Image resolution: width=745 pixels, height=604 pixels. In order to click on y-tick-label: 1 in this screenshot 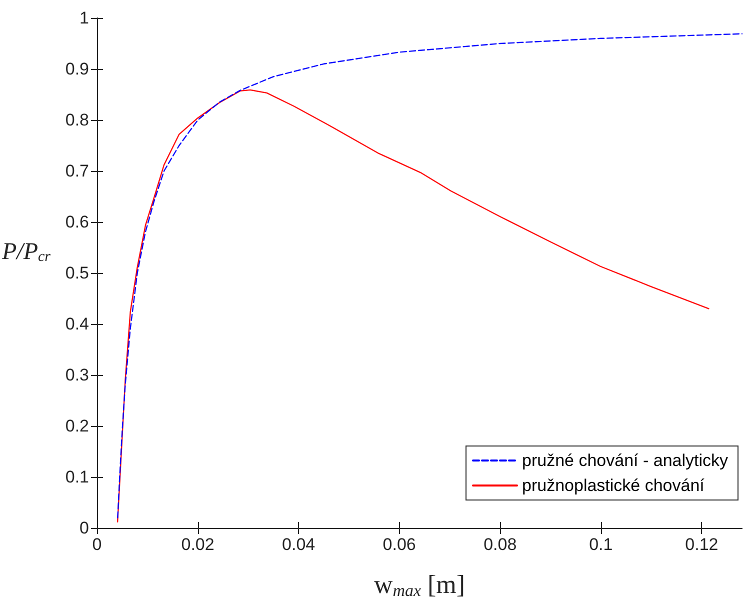, I will do `click(84, 18)`.